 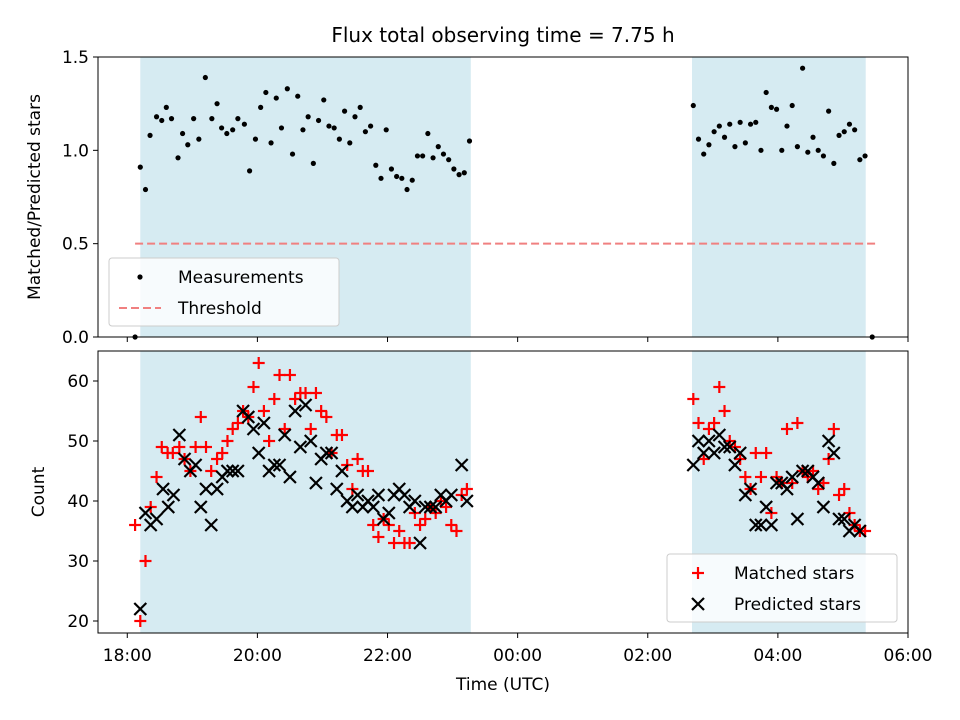 I want to click on legend-count-box, so click(x=782, y=588).